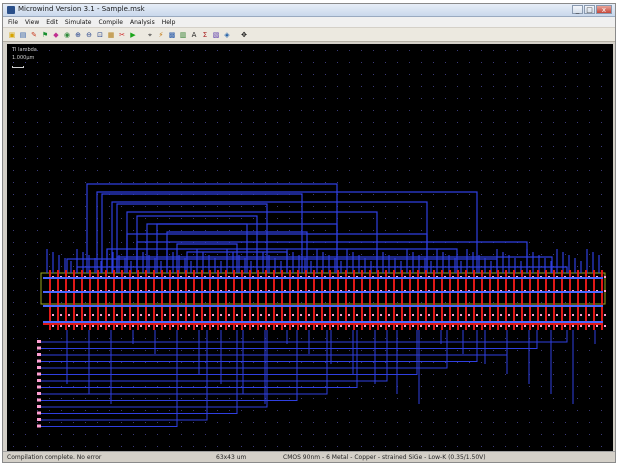  Describe the element at coordinates (78, 22) in the screenshot. I see `menu-simulate: Simulate` at that location.